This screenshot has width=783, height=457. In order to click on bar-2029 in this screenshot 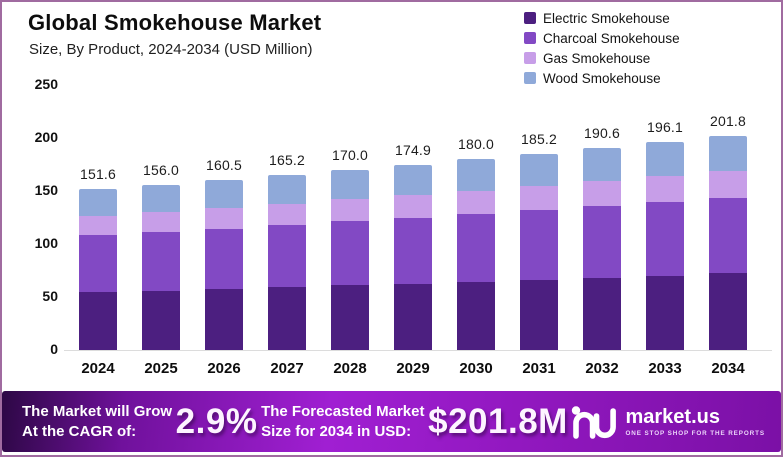, I will do `click(413, 257)`.